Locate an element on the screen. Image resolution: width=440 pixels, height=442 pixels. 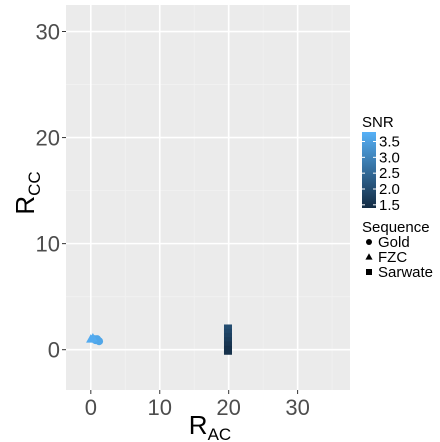
fzc-legend-key is located at coordinates (369, 256).